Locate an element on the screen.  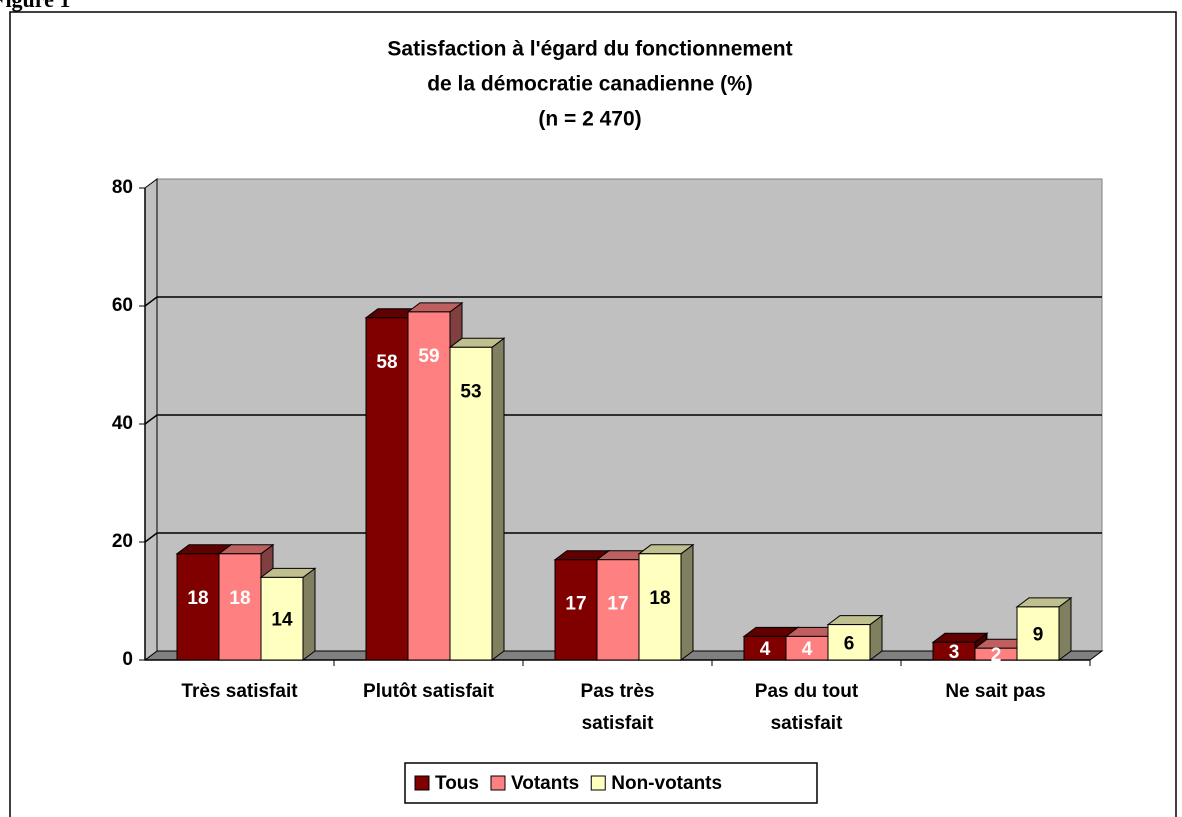
y-tick-label: 20 is located at coordinates (122, 541).